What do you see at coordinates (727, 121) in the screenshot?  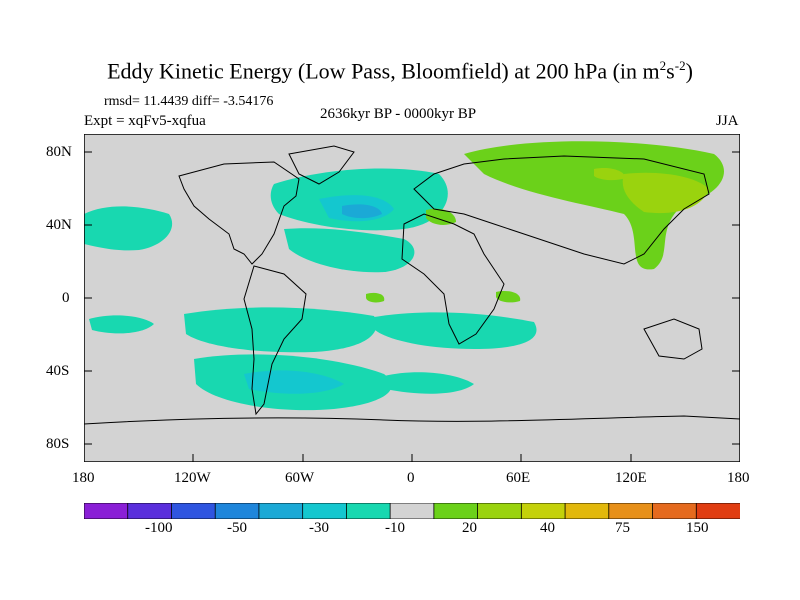 I see `season-label: JJA` at bounding box center [727, 121].